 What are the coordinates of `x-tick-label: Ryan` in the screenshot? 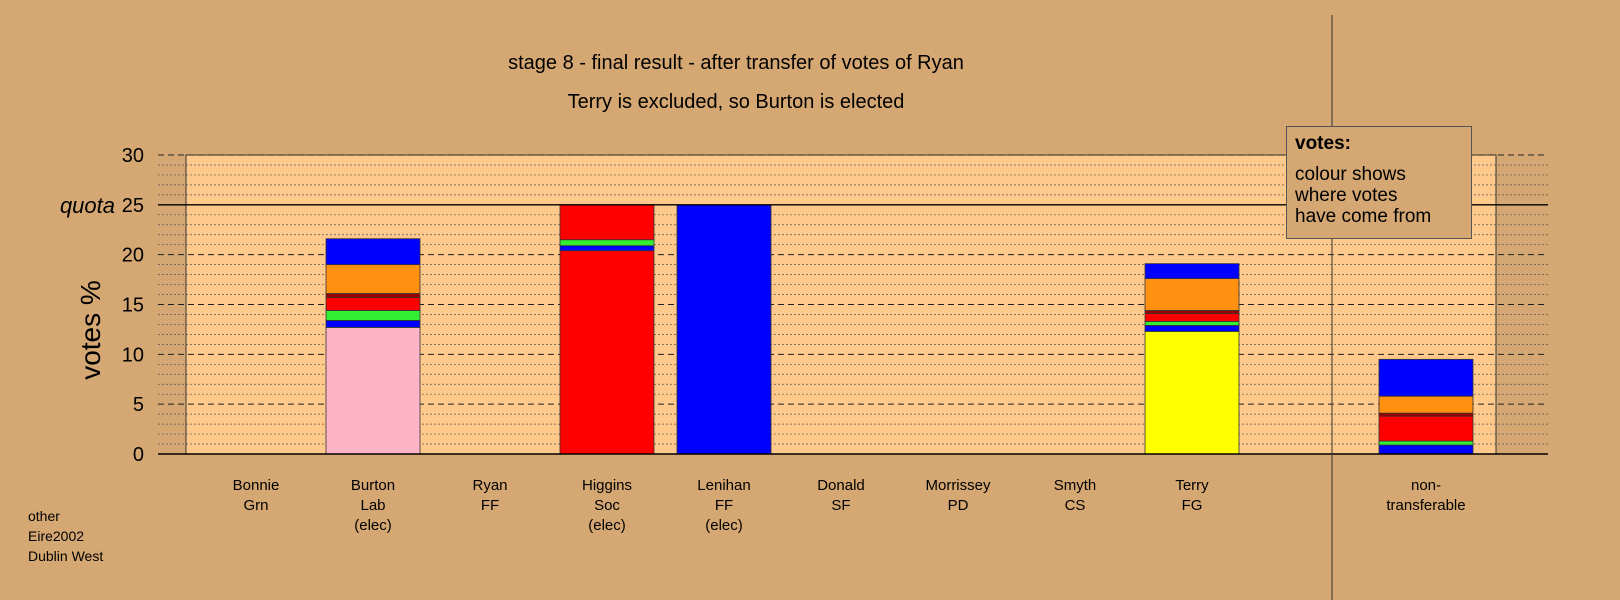 It's located at (489, 485).